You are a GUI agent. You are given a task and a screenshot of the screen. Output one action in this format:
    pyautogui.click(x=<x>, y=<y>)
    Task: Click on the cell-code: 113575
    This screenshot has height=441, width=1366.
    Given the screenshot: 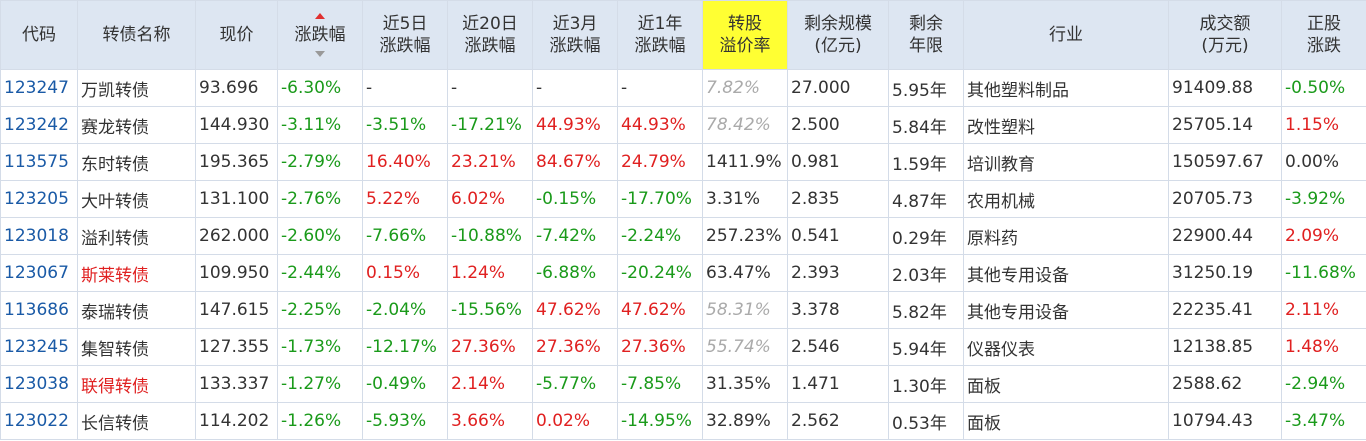 What is the action you would take?
    pyautogui.click(x=39, y=162)
    